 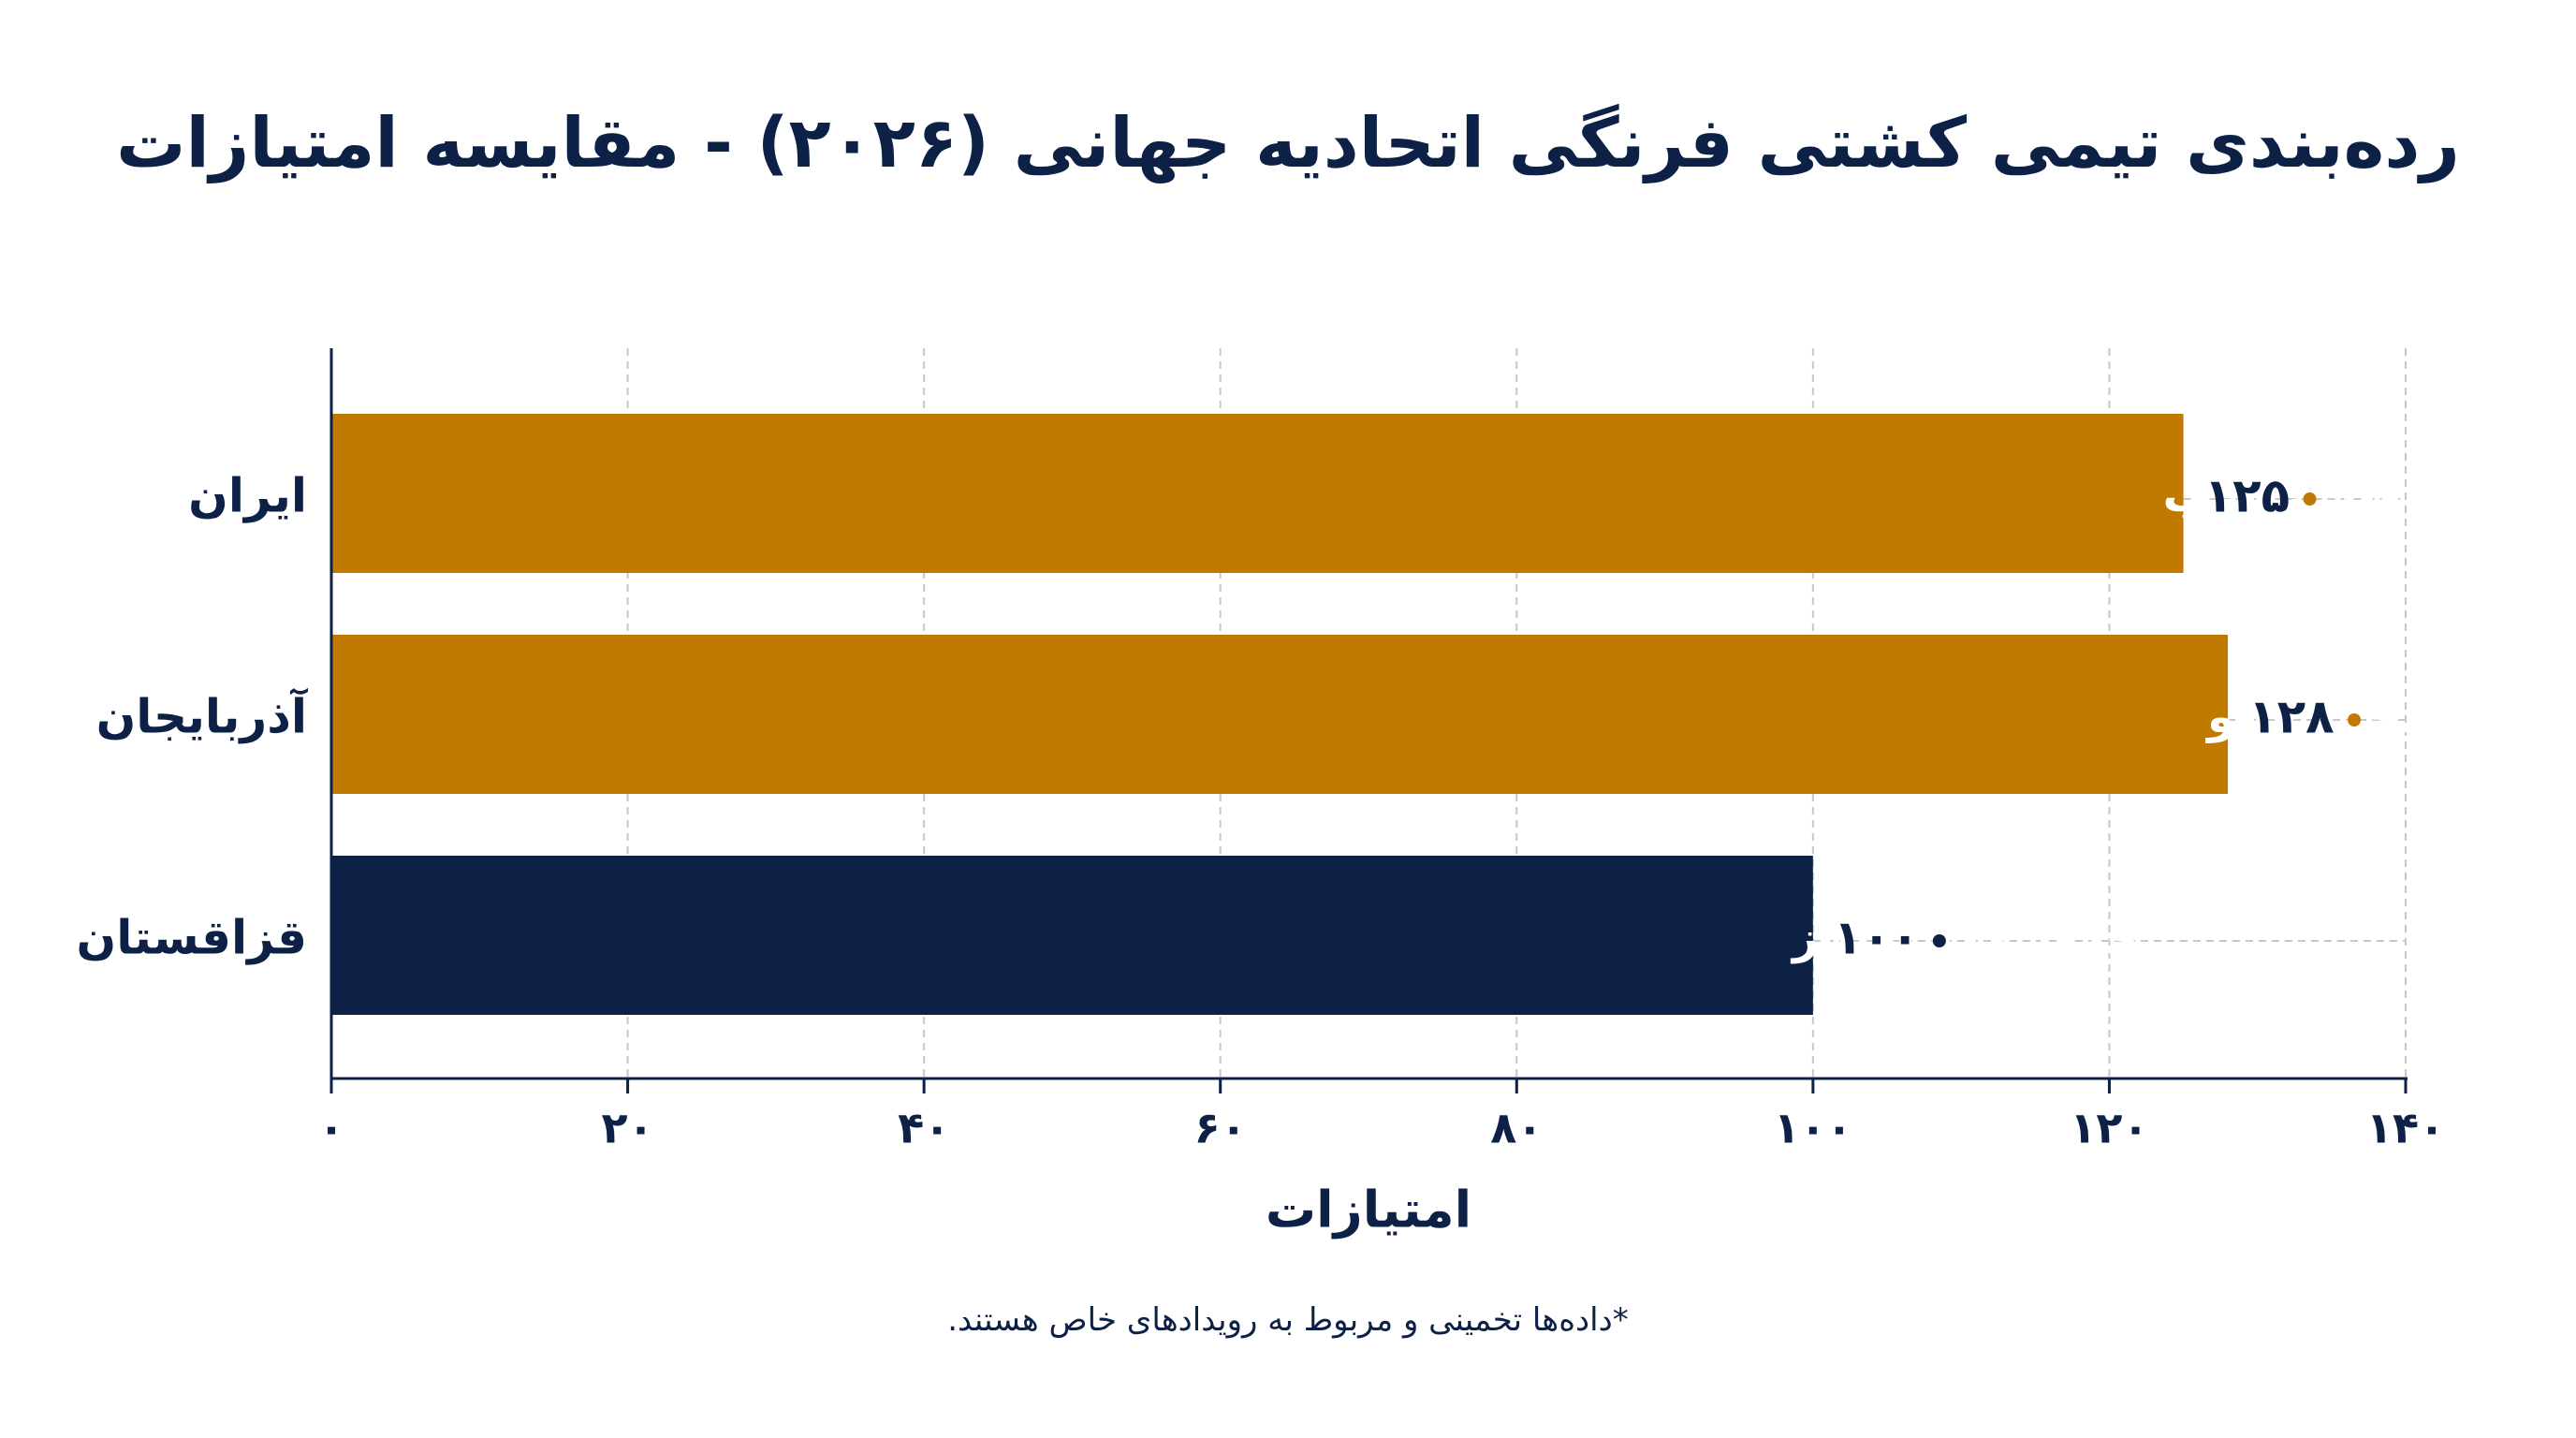 What do you see at coordinates (1368, 1210) in the screenshot?
I see `x-axis-title: امتیازات` at bounding box center [1368, 1210].